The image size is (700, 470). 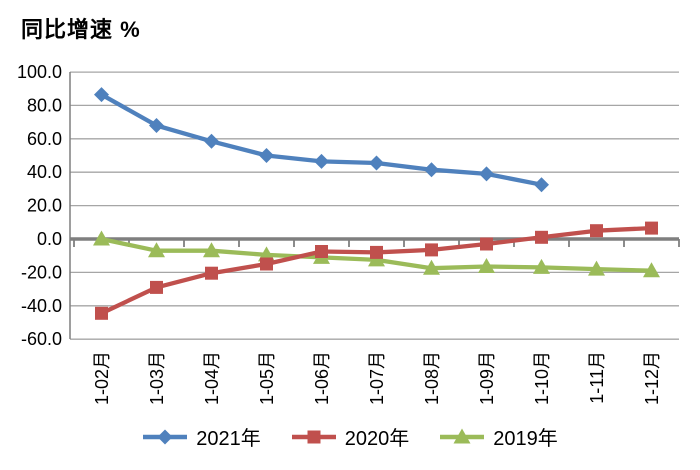 I want to click on series-2021年, so click(x=321, y=140).